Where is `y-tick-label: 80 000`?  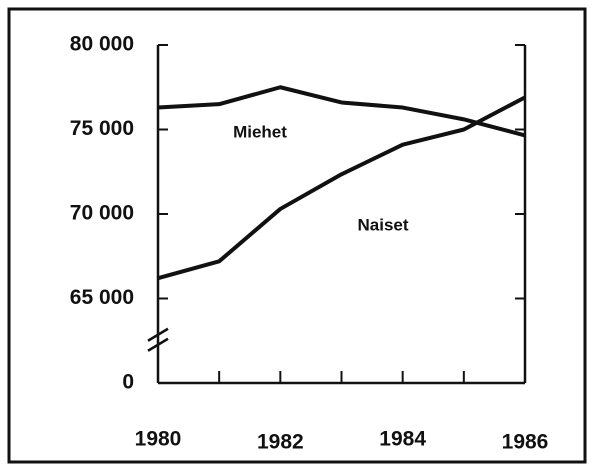 y-tick-label: 80 000 is located at coordinates (102, 44).